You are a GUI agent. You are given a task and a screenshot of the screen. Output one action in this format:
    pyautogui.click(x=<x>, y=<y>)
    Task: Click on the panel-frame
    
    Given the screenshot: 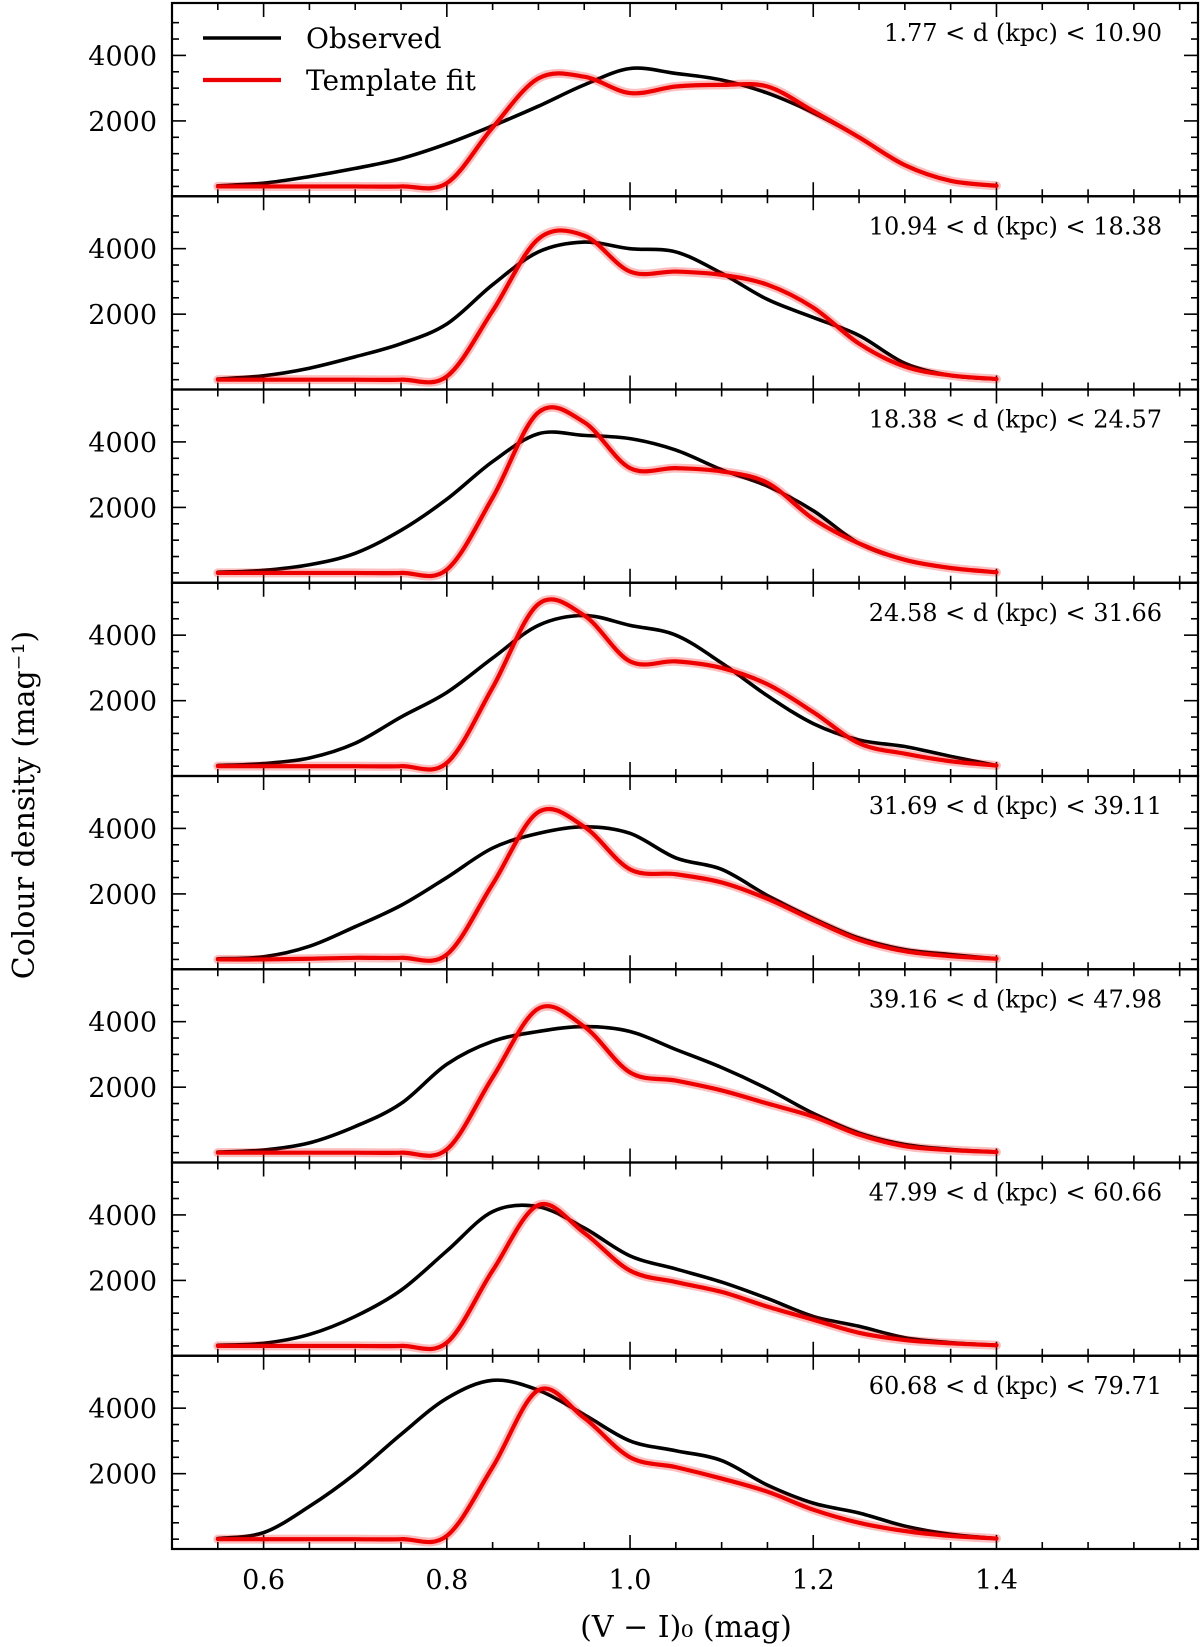 What is the action you would take?
    pyautogui.click(x=685, y=1452)
    